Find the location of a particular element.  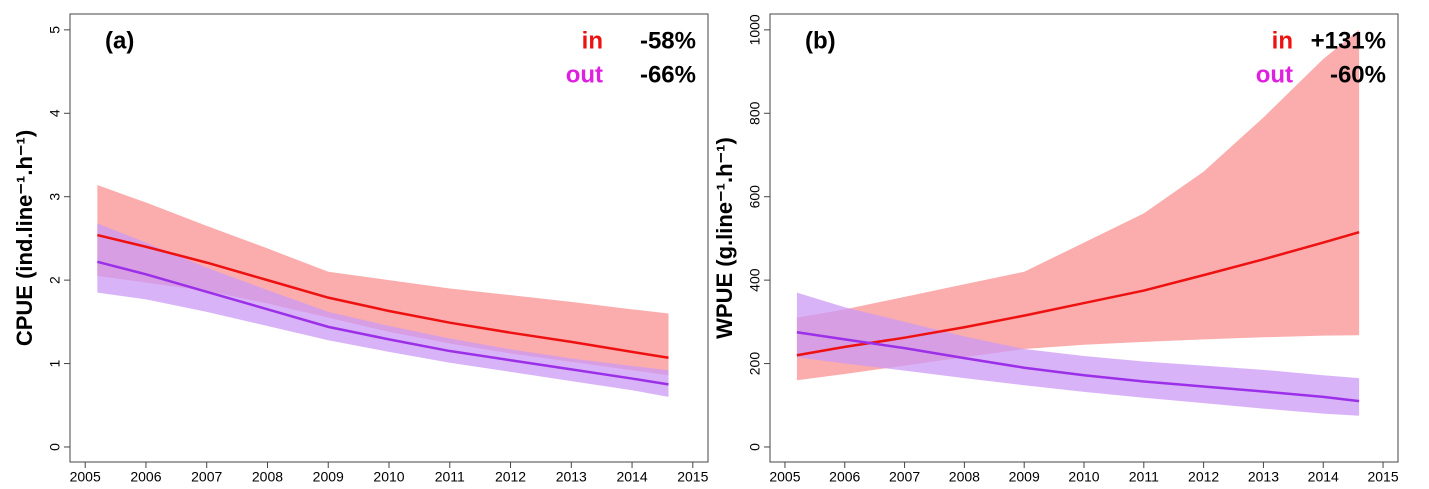

y-tick-label: 4 is located at coordinates (55, 113).